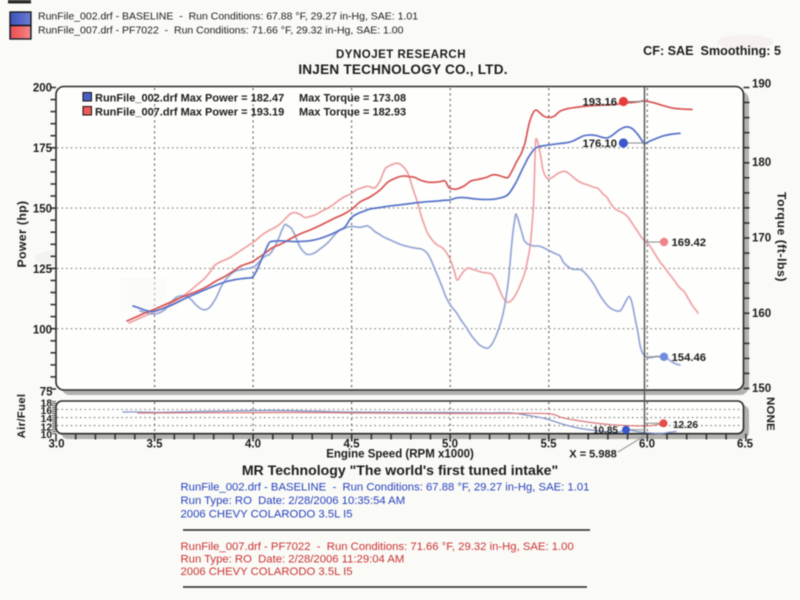  What do you see at coordinates (761, 239) in the screenshot?
I see `svg-text: 170` at bounding box center [761, 239].